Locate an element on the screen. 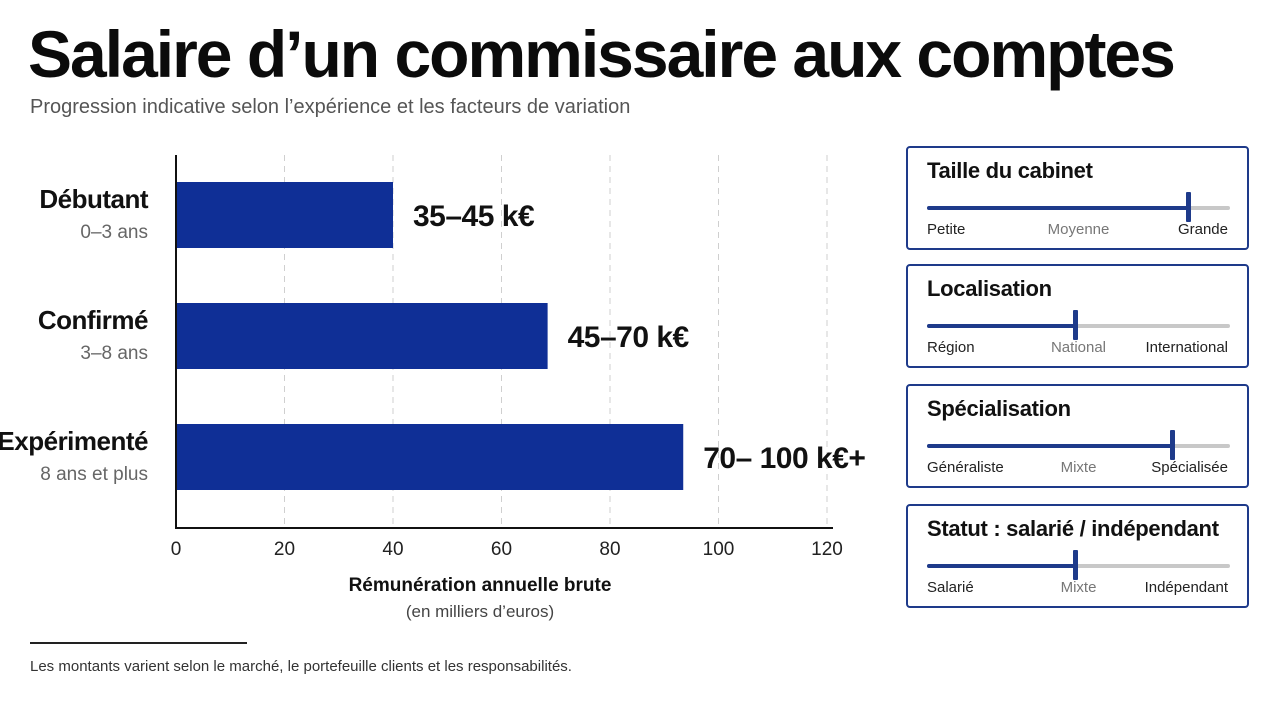 The height and width of the screenshot is (702, 1280). footnote-divider is located at coordinates (138, 643).